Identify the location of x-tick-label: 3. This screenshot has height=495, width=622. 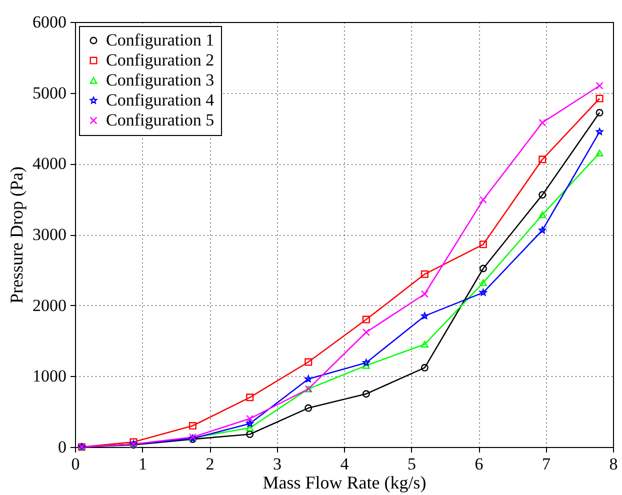
(277, 464).